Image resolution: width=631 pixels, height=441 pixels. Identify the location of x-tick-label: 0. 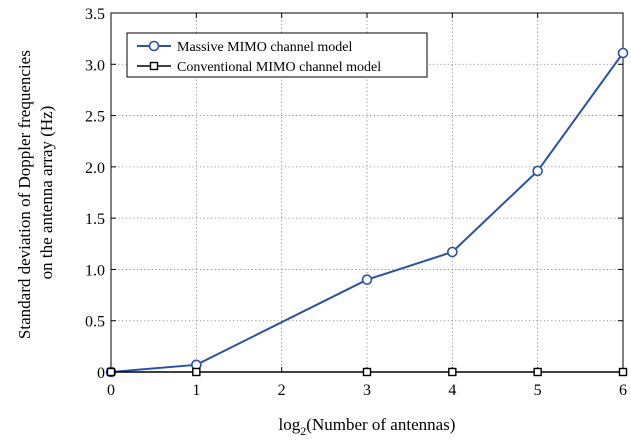
(111, 390).